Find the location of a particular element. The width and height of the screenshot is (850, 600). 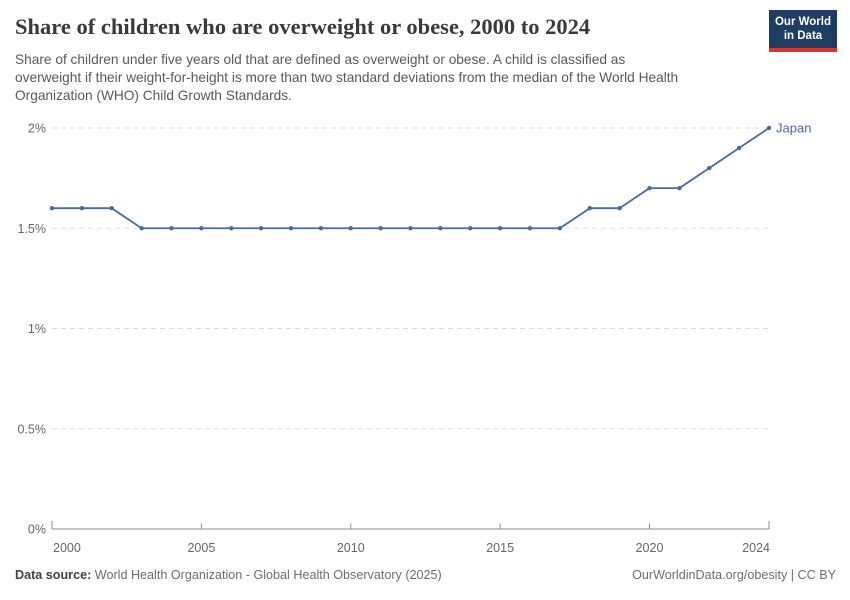

series-label: Japan is located at coordinates (793, 128).